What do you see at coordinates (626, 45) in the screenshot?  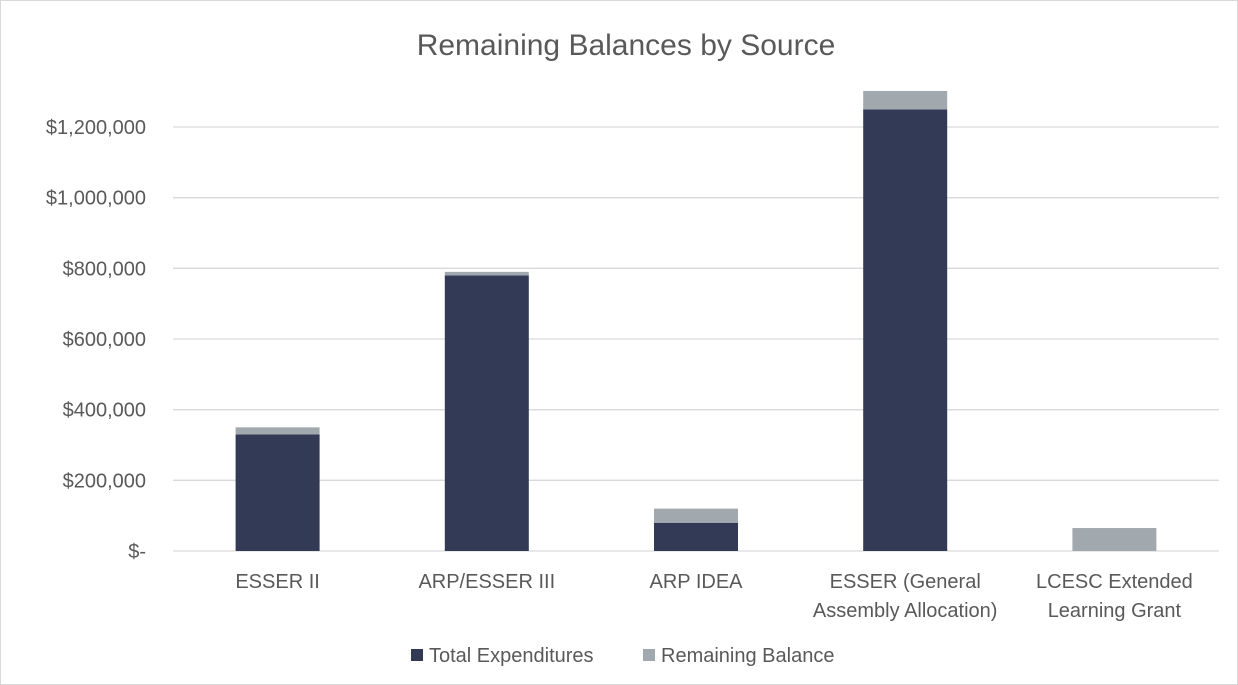 I see `chart-title: Remaining Balances by Source` at bounding box center [626, 45].